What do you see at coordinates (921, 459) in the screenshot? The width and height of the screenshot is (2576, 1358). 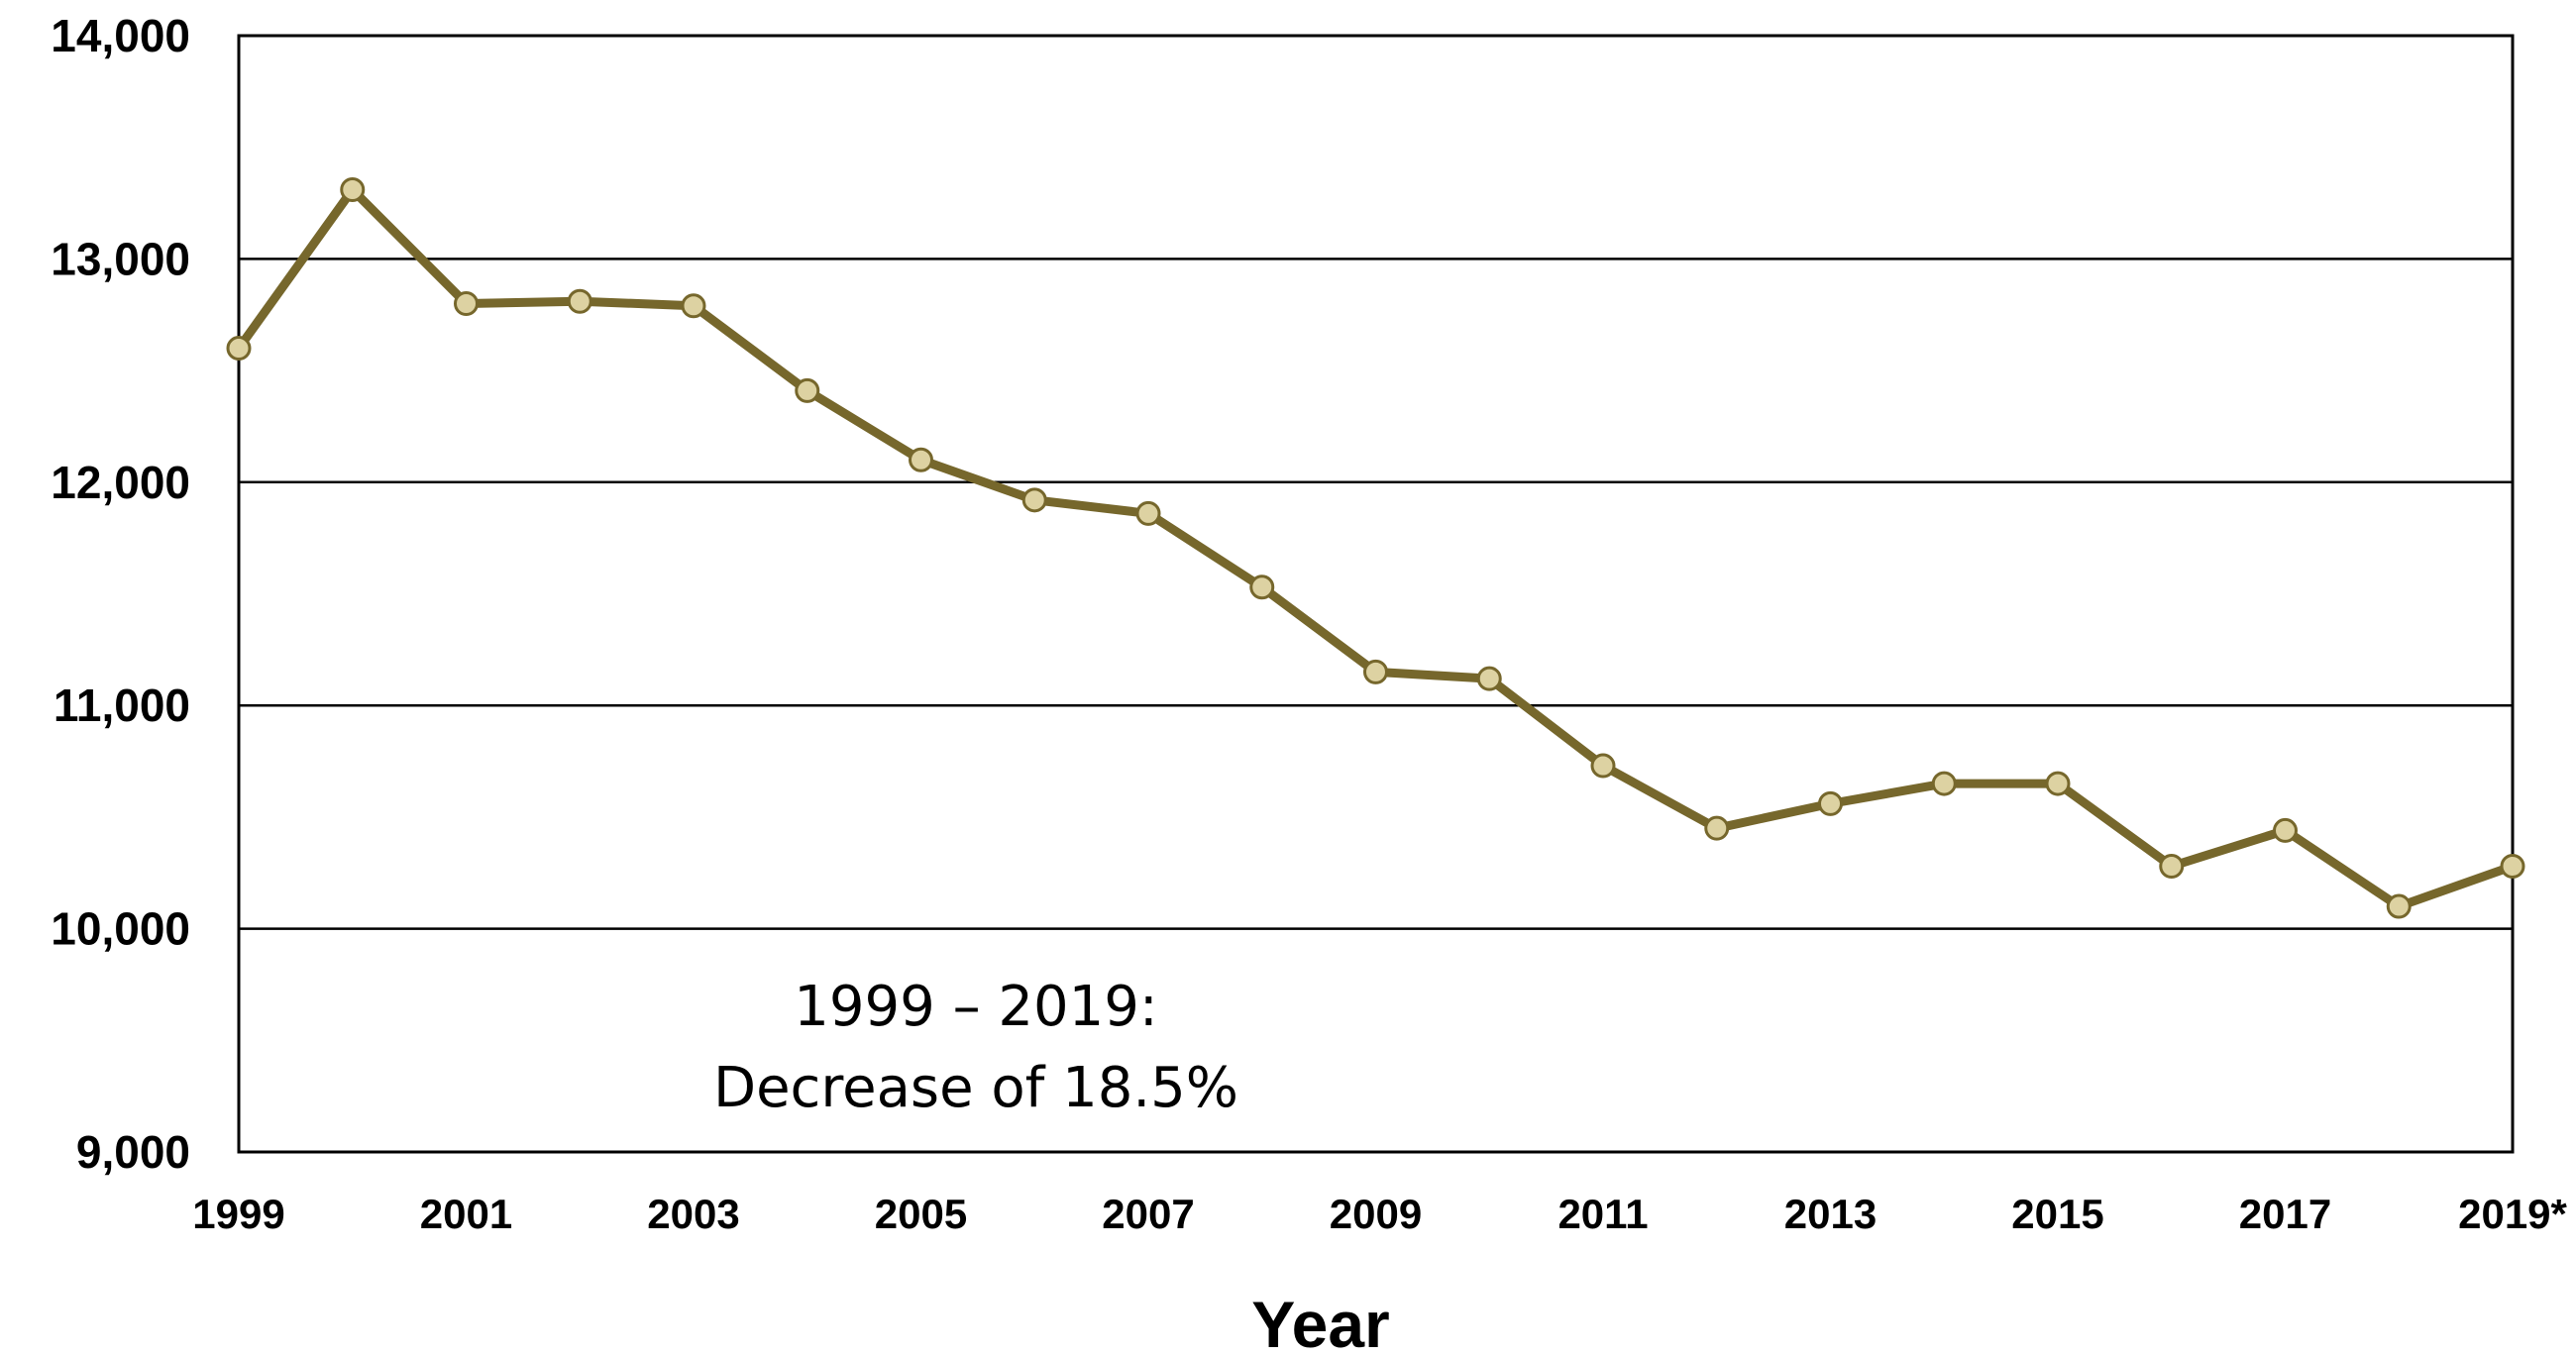 I see `data-point-2005` at bounding box center [921, 459].